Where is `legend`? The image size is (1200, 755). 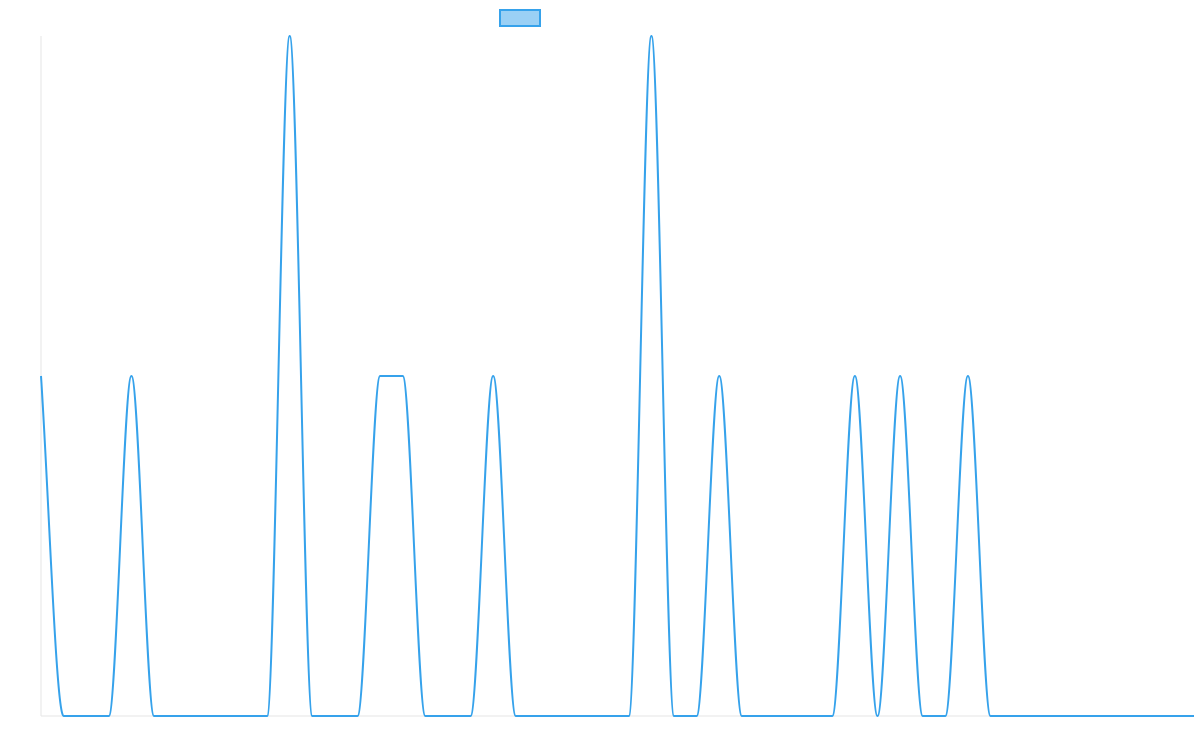 legend is located at coordinates (520, 18).